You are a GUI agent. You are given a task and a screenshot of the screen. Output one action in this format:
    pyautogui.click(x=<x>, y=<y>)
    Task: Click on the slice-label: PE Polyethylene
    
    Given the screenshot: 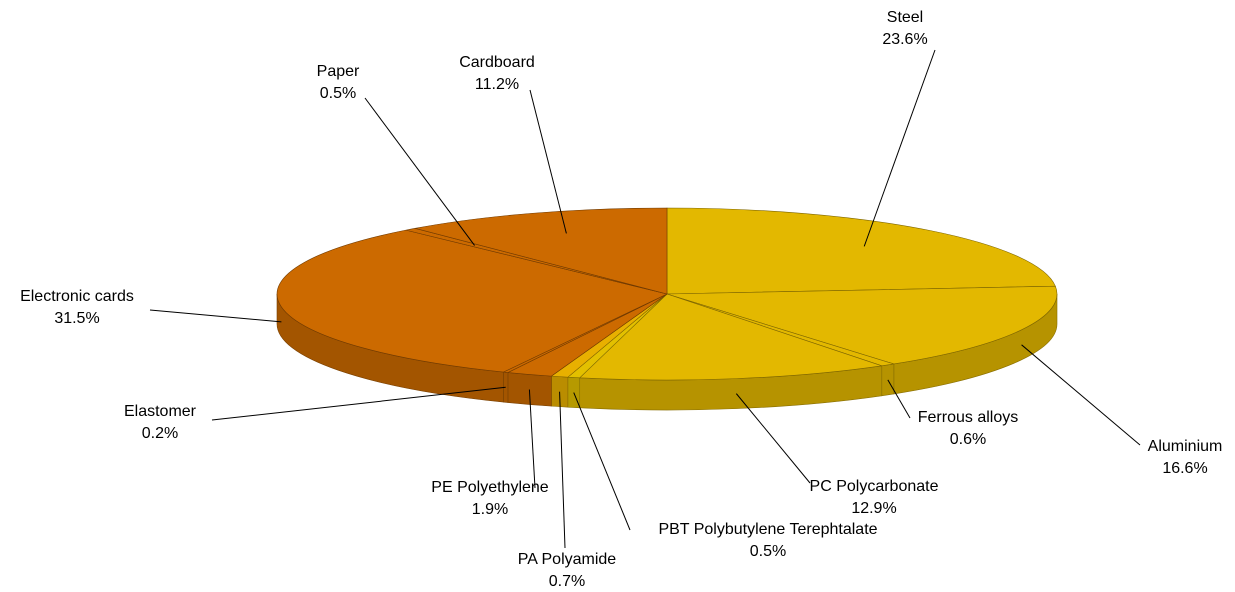 What is the action you would take?
    pyautogui.click(x=490, y=487)
    